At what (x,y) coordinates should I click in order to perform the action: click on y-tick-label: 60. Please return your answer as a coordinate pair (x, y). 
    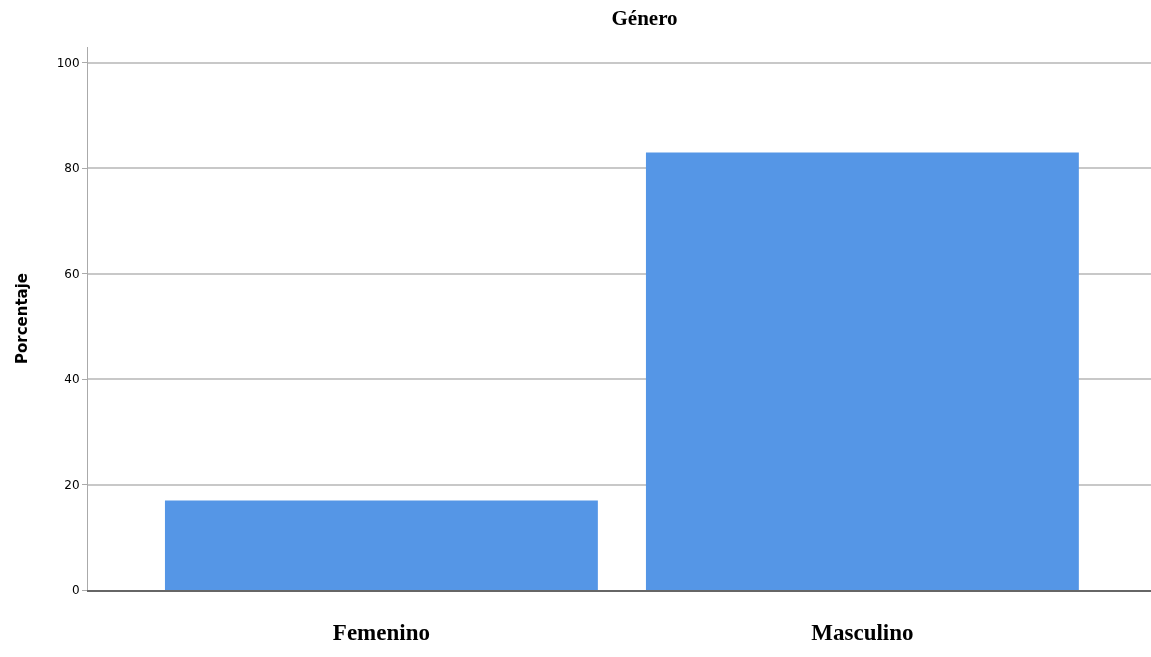
    Looking at the image, I should click on (72, 273).